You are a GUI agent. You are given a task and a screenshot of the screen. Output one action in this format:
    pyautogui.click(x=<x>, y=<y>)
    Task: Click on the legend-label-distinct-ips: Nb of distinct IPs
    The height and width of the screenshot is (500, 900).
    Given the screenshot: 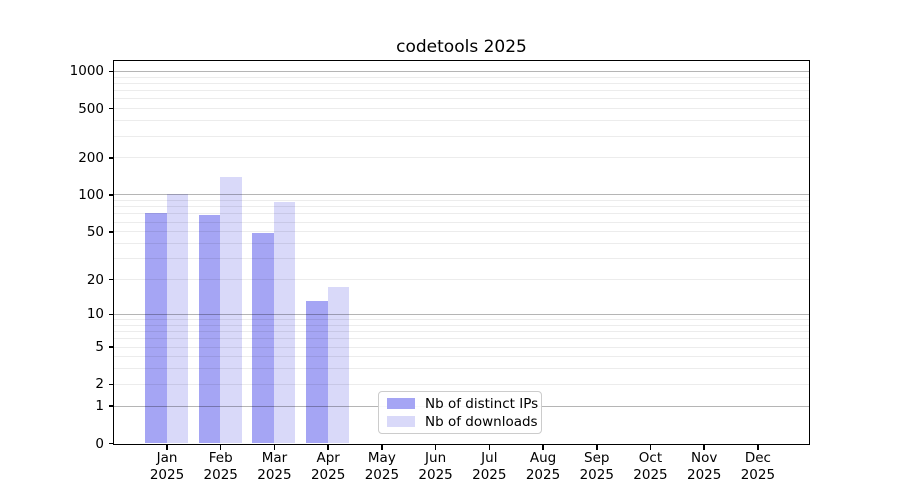 What is the action you would take?
    pyautogui.click(x=482, y=403)
    